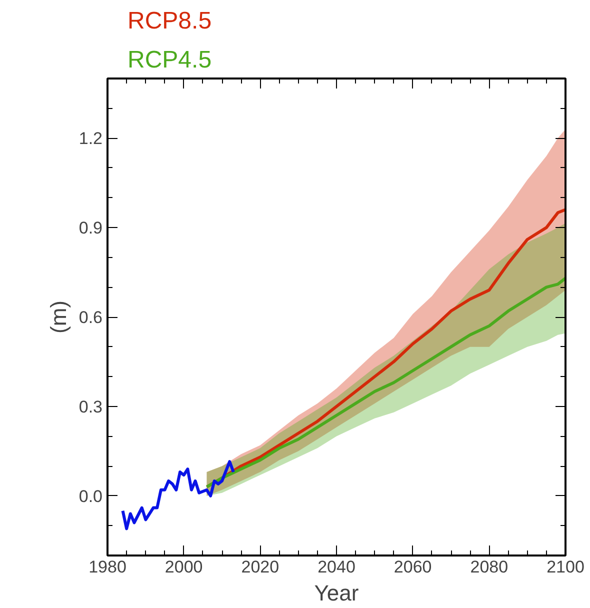 The width and height of the screenshot is (590, 608). I want to click on y-tick-label: 0.6, so click(90, 317).